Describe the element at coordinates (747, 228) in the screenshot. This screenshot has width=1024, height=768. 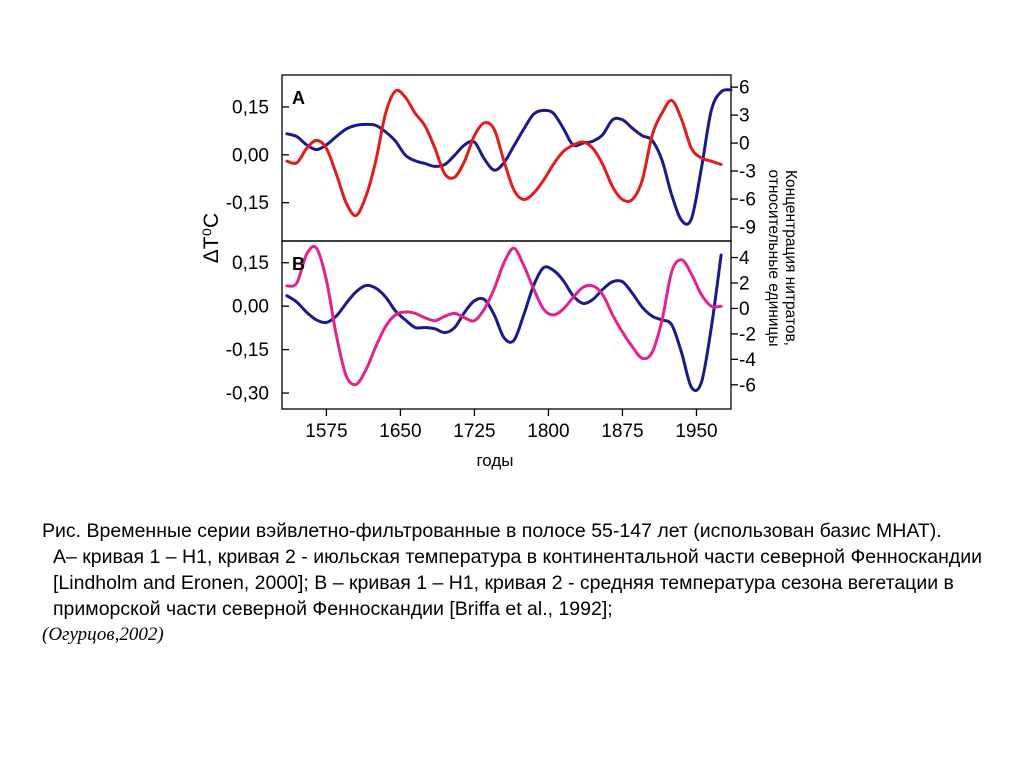
I see `right-y-tick-label: -9` at that location.